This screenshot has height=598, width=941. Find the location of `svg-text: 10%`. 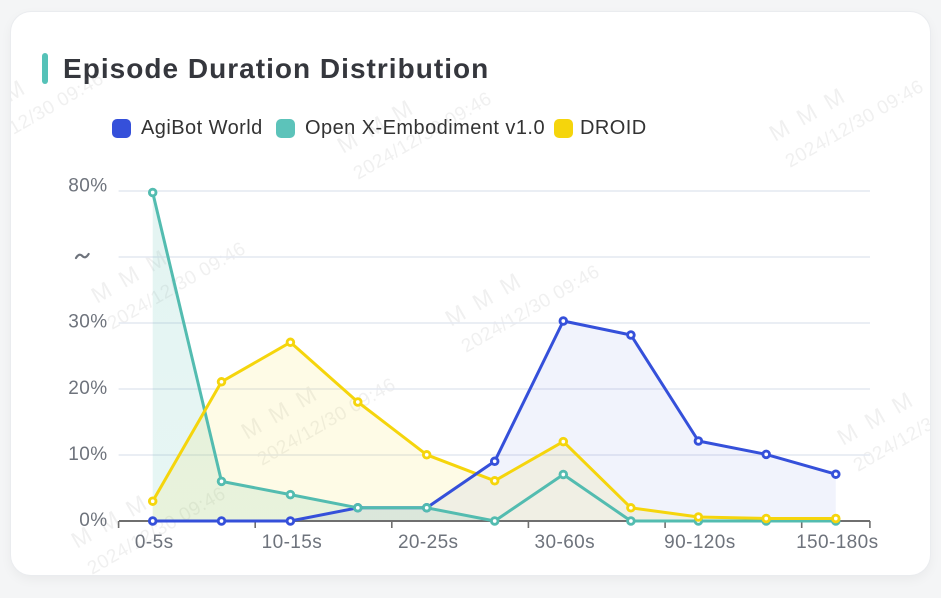

svg-text: 10% is located at coordinates (87, 454).